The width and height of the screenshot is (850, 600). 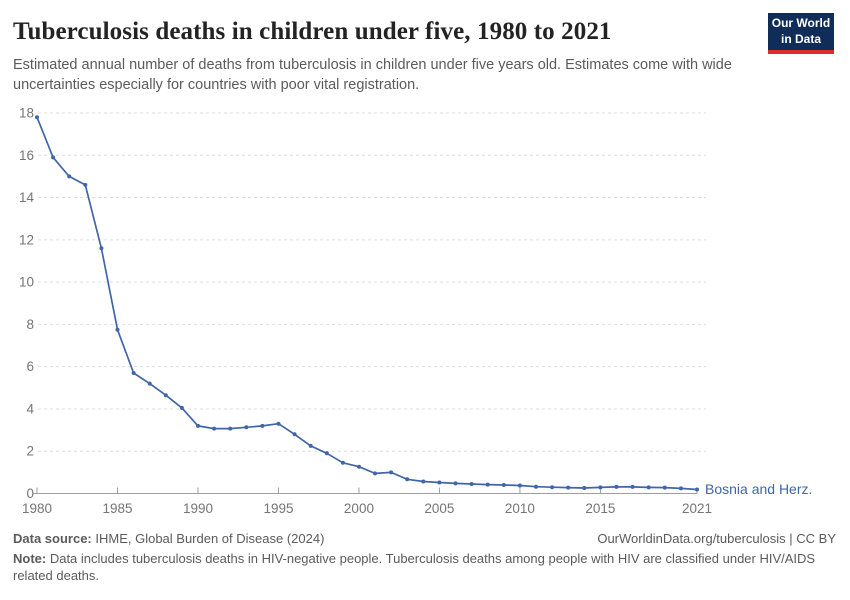 I want to click on owid-logo-line2: in Data, so click(x=800, y=38).